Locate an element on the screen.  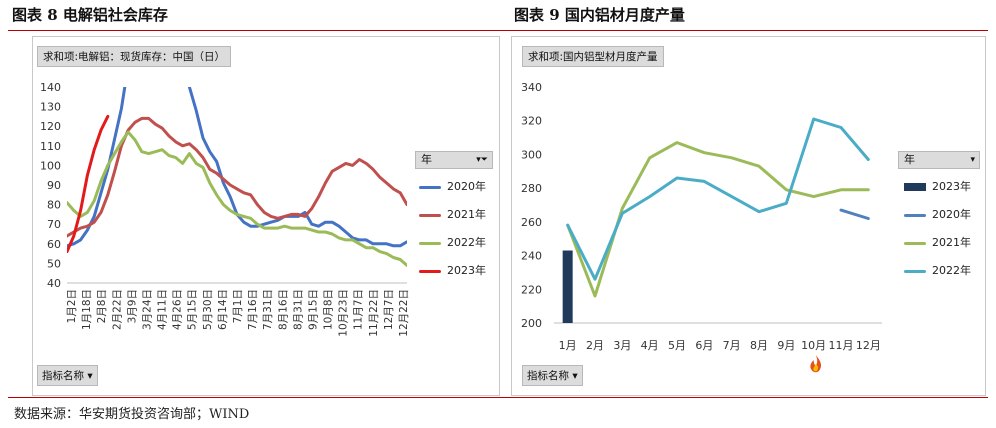
x-tick-label: 12月 is located at coordinates (868, 345).